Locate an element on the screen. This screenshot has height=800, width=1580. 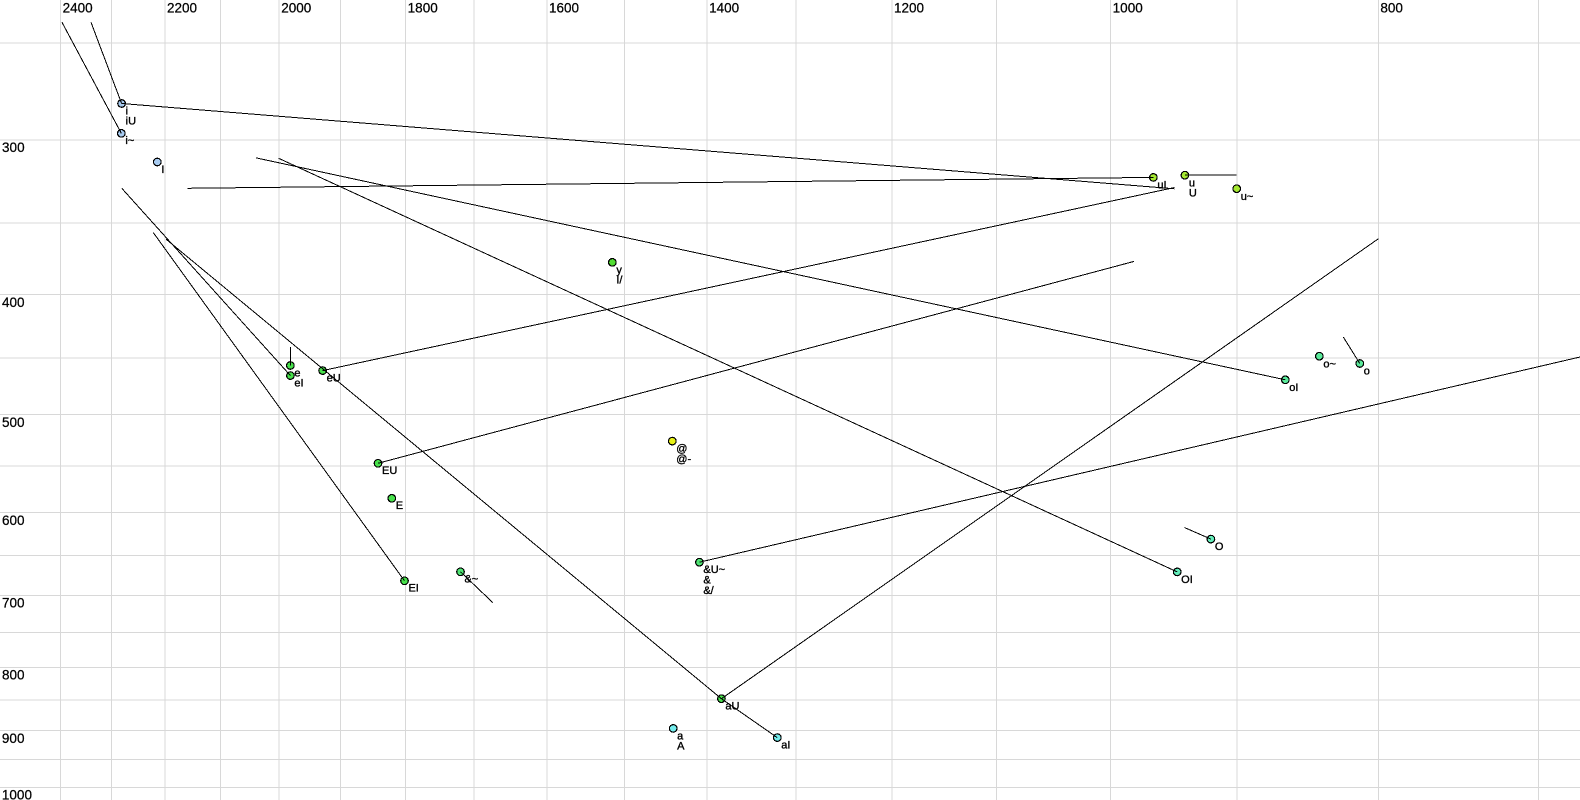
svg-text: E is located at coordinates (399, 506).